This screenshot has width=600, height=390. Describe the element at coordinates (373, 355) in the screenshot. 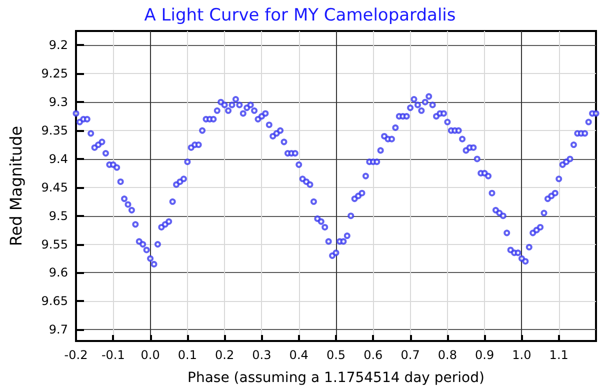

I see `x-tick-label: 0.6` at that location.